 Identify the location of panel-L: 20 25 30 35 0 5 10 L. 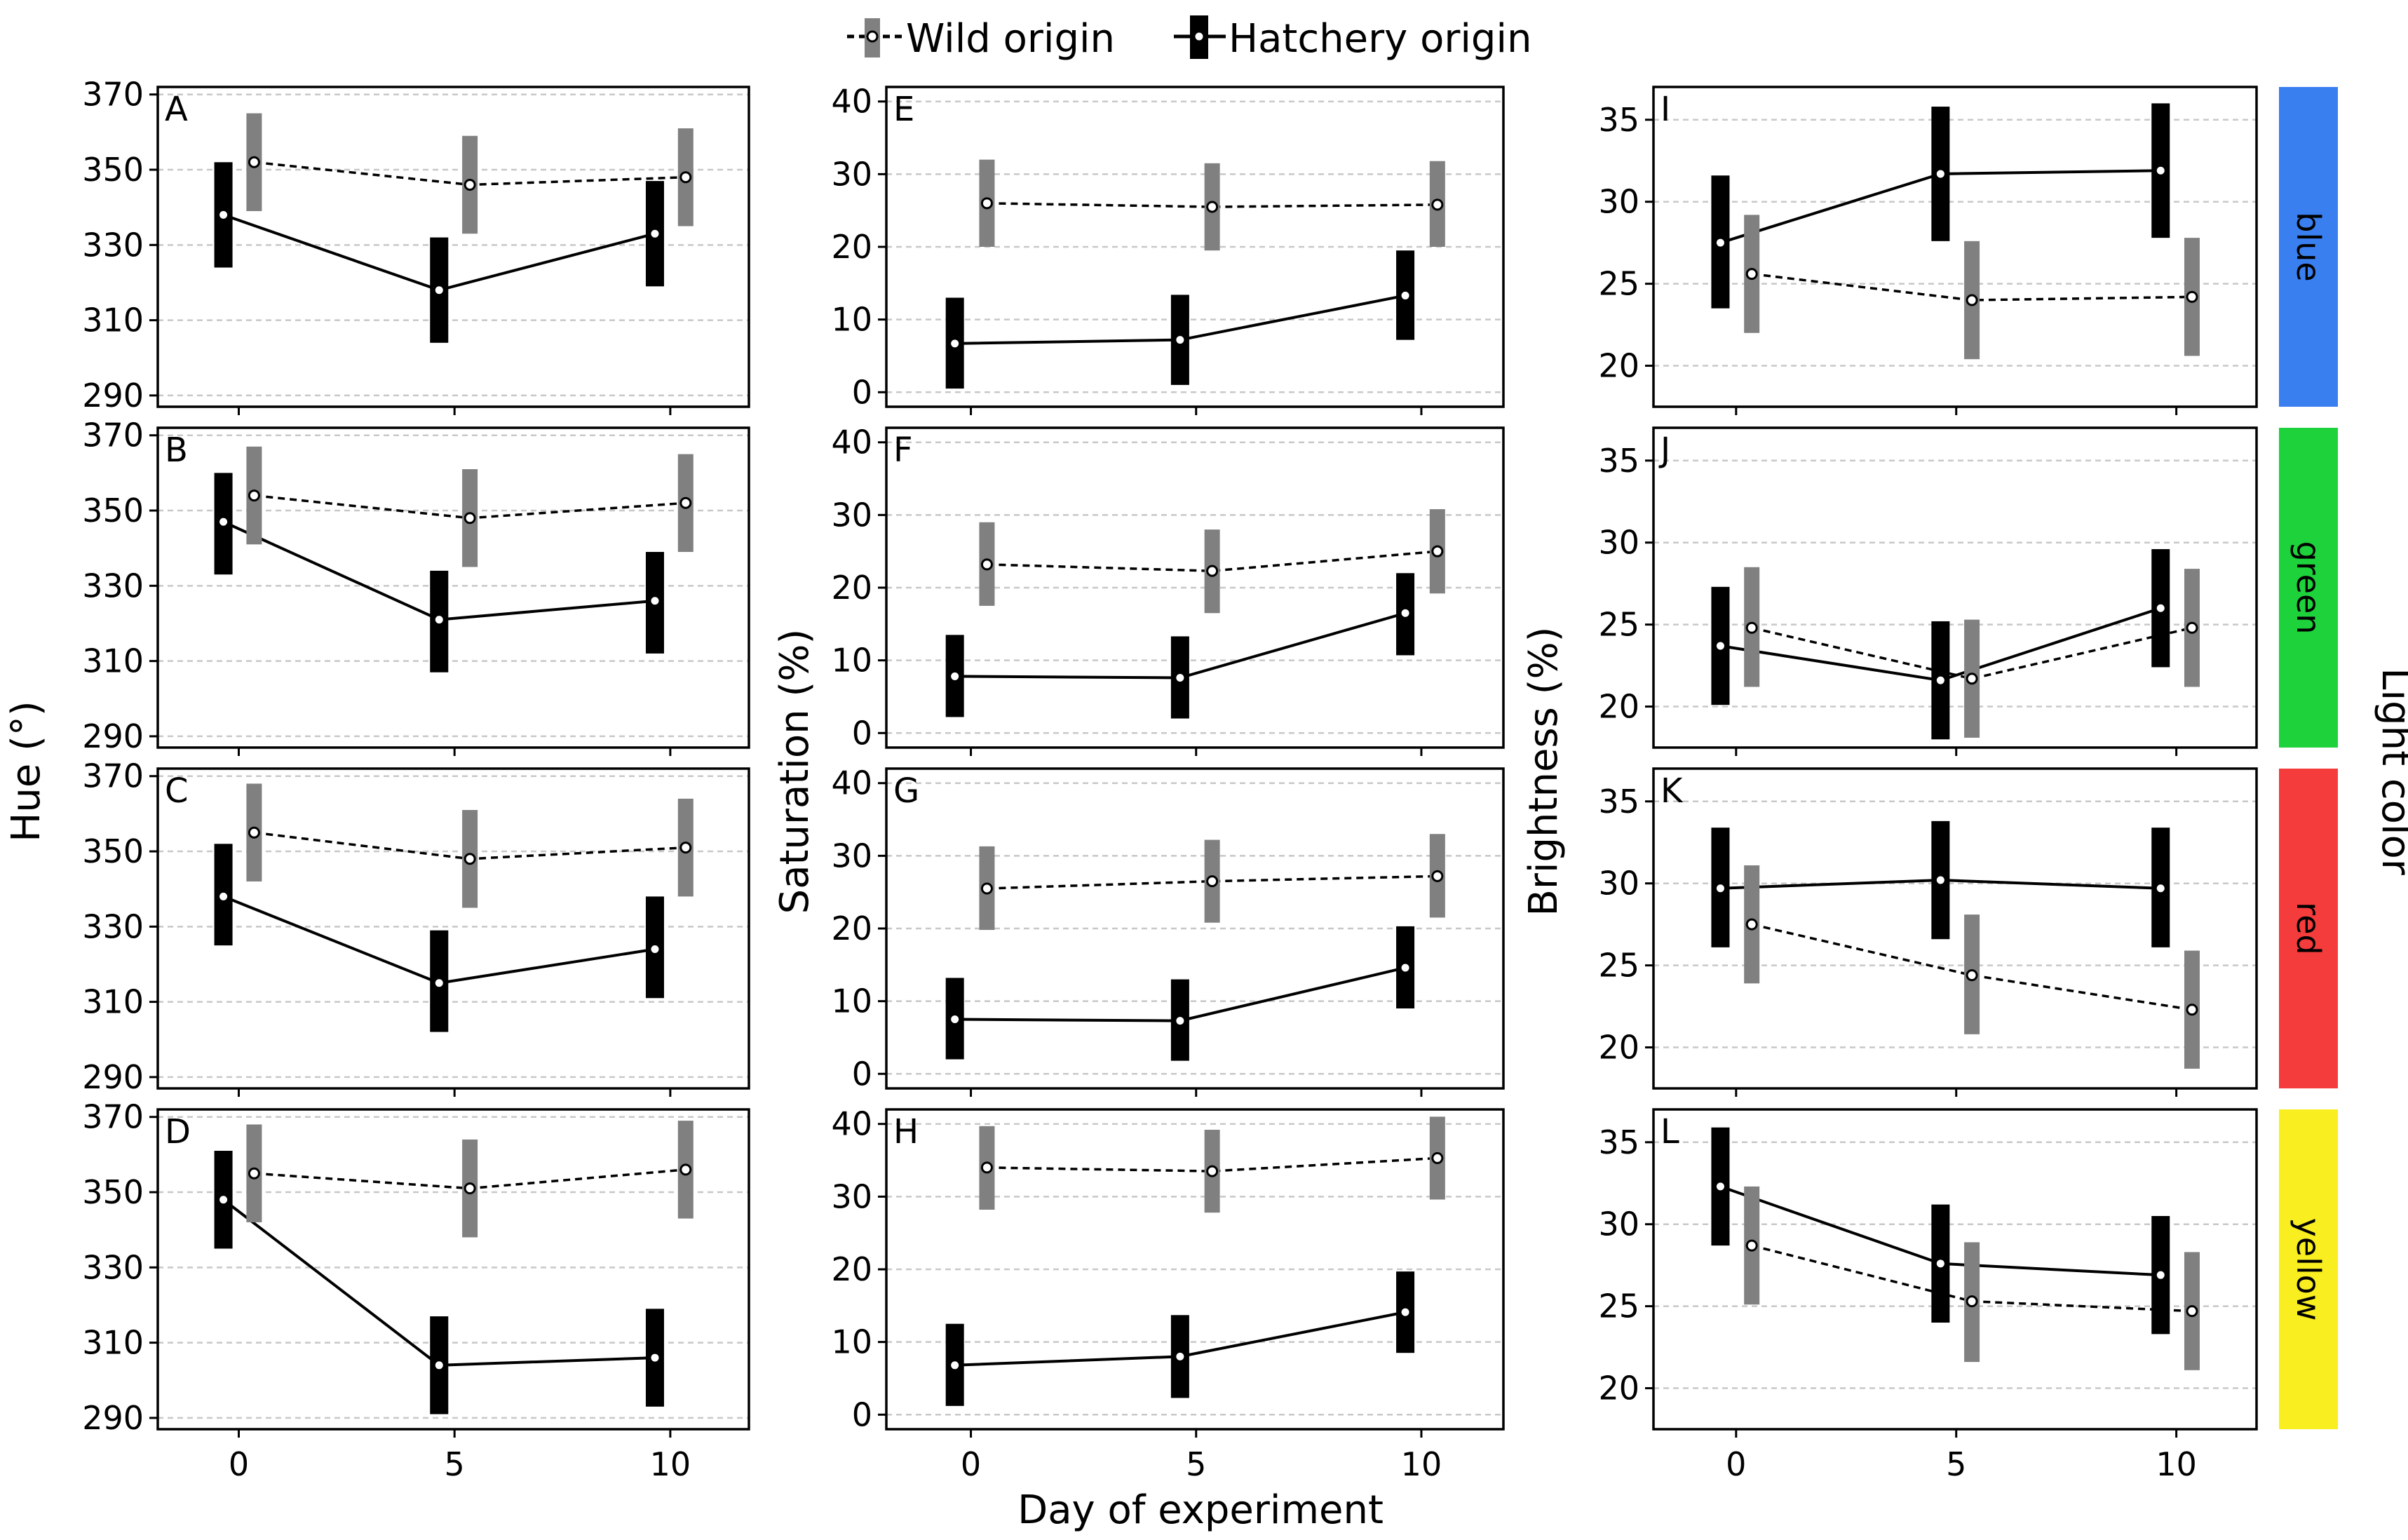
(1928, 1295).